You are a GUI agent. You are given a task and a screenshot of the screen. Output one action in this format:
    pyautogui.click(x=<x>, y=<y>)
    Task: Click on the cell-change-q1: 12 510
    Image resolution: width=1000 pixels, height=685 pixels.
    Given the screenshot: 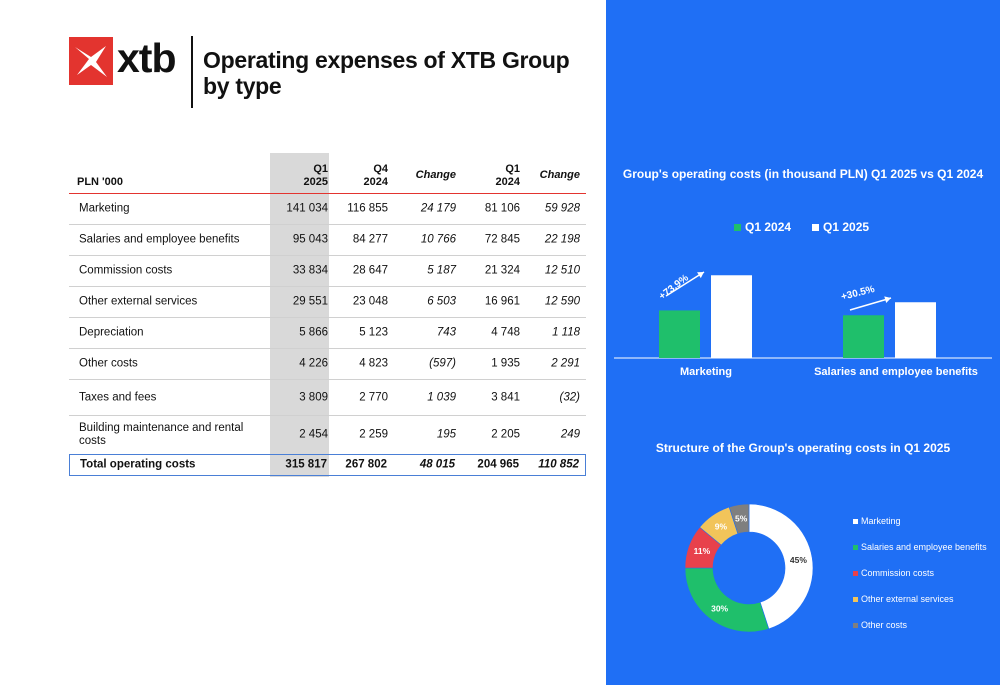 What is the action you would take?
    pyautogui.click(x=562, y=270)
    